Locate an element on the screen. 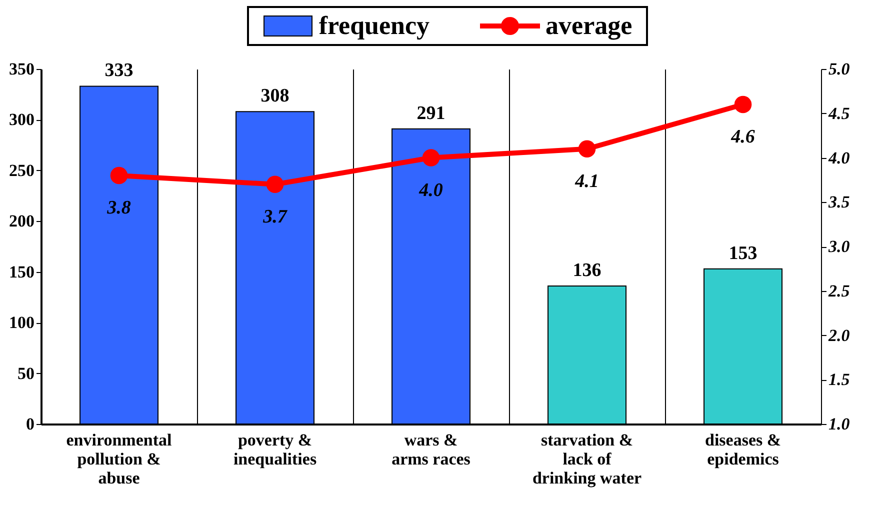  y2-tick-label: 3.5 is located at coordinates (839, 202).